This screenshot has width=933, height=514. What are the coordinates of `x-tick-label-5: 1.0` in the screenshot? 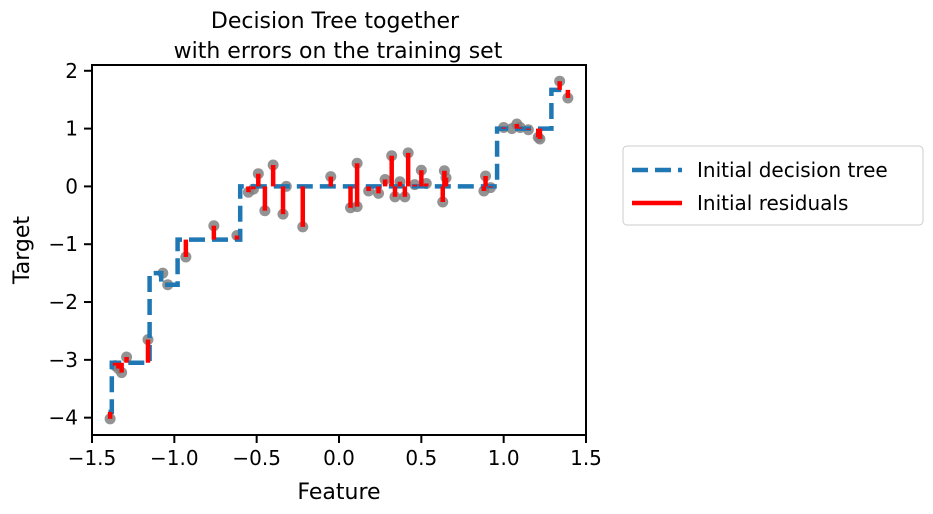 It's located at (504, 458).